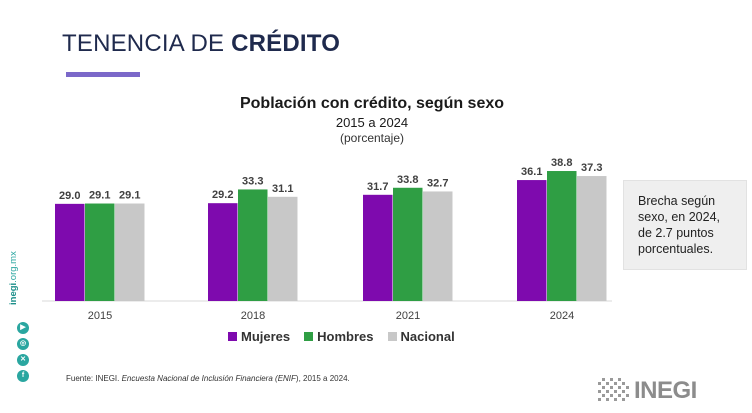 The height and width of the screenshot is (413, 752). What do you see at coordinates (372, 138) in the screenshot?
I see `chart-unit: (porcentaje)` at bounding box center [372, 138].